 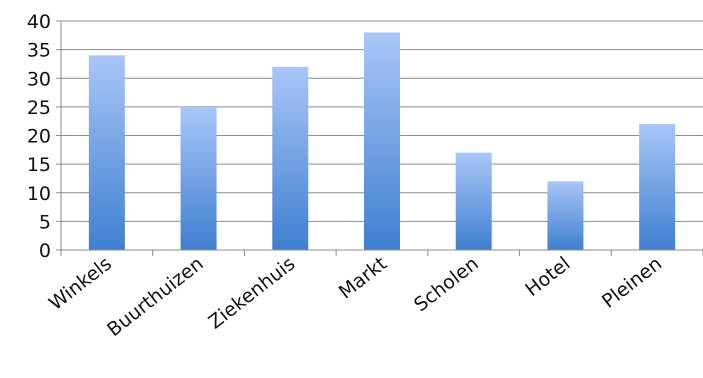 I want to click on y-tick-label: 20, so click(x=39, y=137).